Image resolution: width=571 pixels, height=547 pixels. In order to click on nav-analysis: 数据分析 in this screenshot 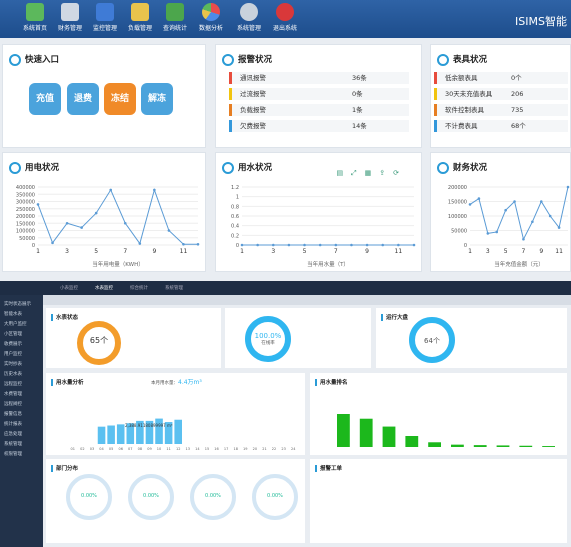, I will do `click(211, 17)`.